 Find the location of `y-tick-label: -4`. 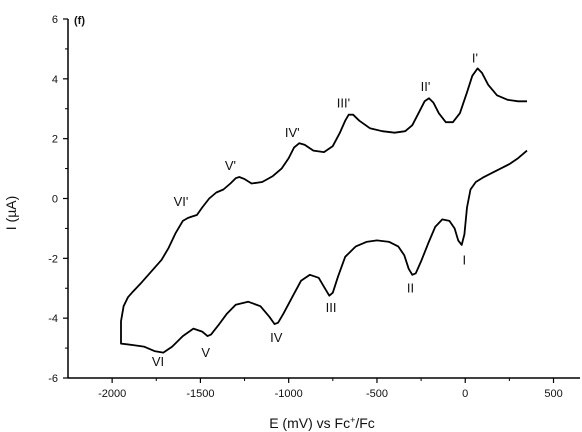

y-tick-label: -4 is located at coordinates (53, 319).